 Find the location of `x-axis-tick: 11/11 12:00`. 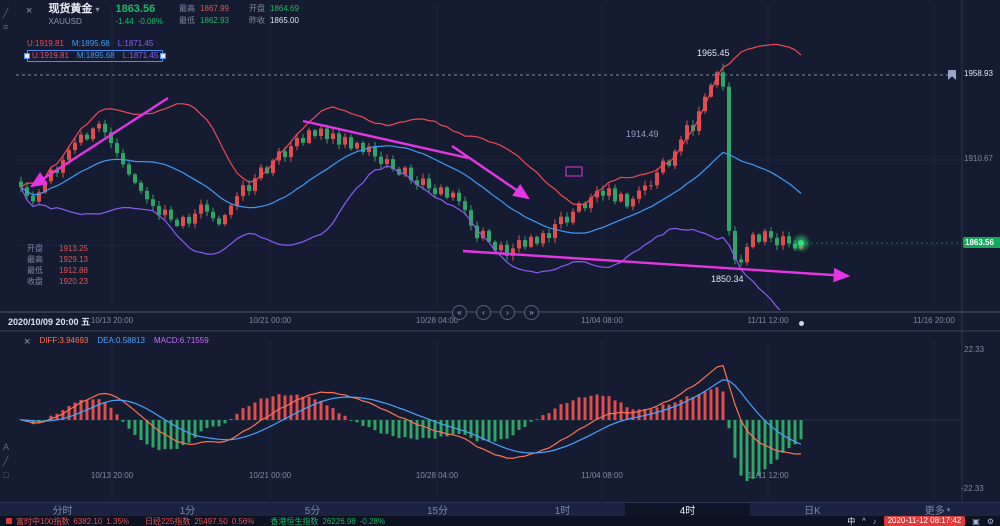

x-axis-tick: 11/11 12:00 is located at coordinates (768, 320).